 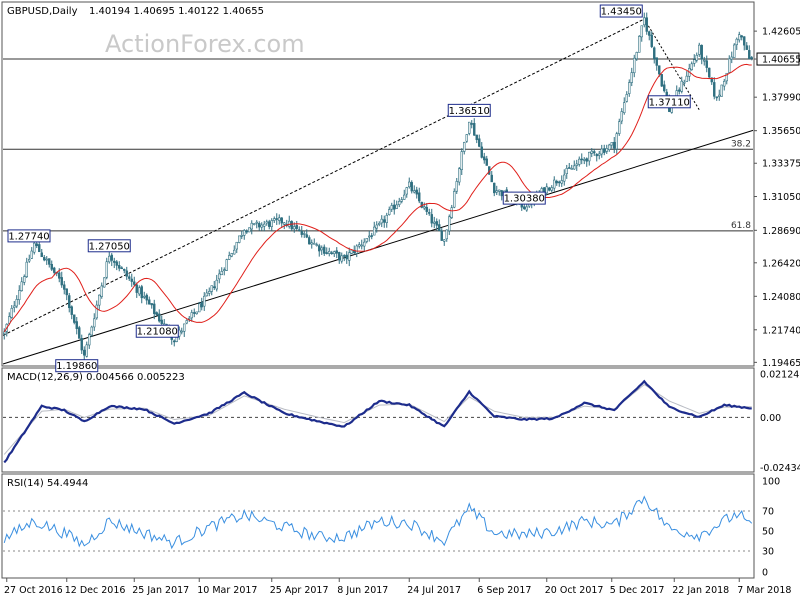 What do you see at coordinates (768, 552) in the screenshot?
I see `rsi-tick-label: 30` at bounding box center [768, 552].